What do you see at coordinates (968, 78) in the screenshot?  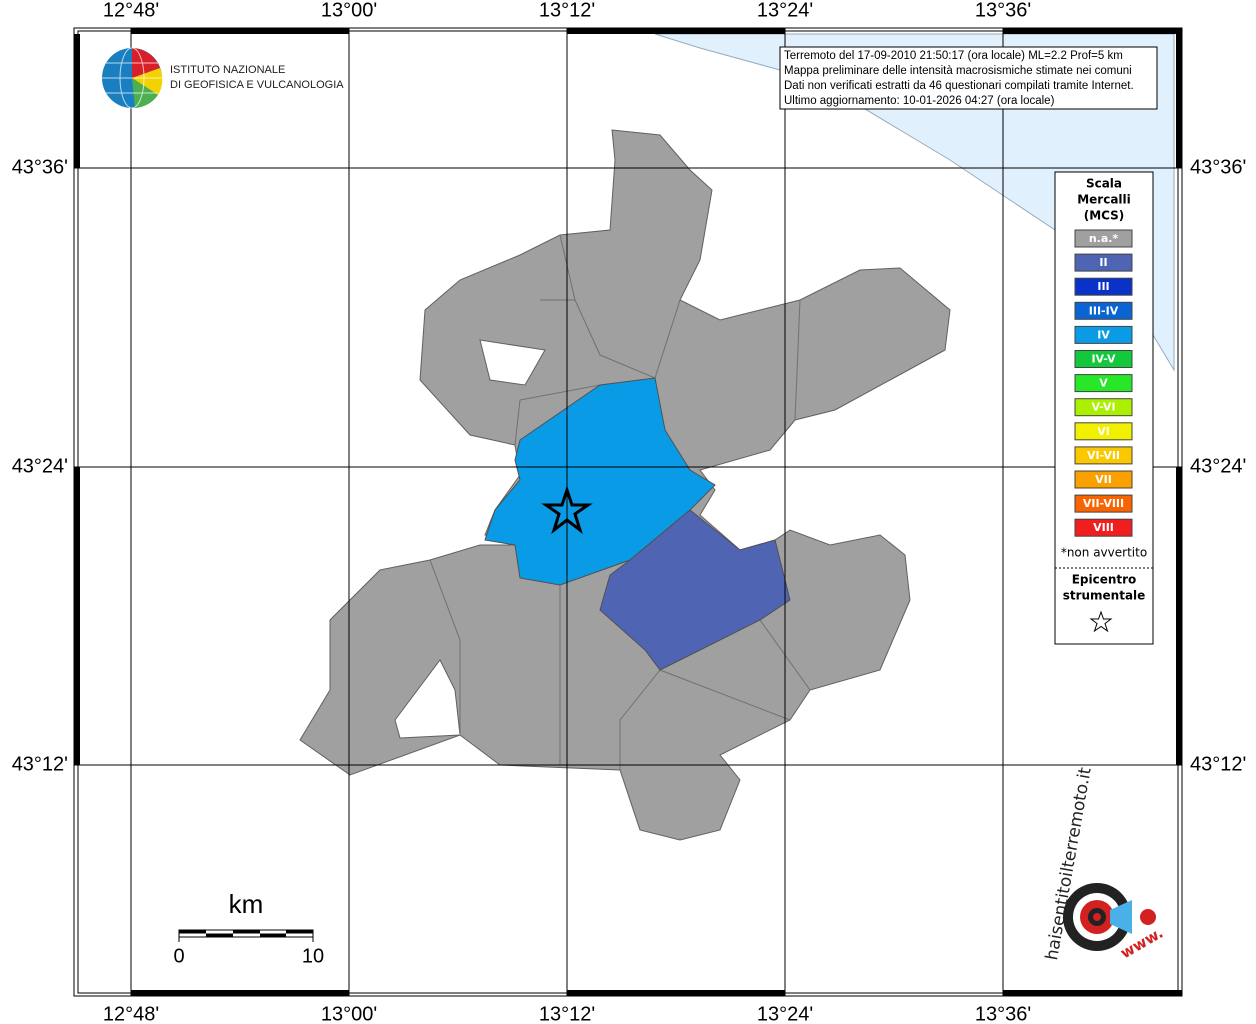 I see `info-box` at bounding box center [968, 78].